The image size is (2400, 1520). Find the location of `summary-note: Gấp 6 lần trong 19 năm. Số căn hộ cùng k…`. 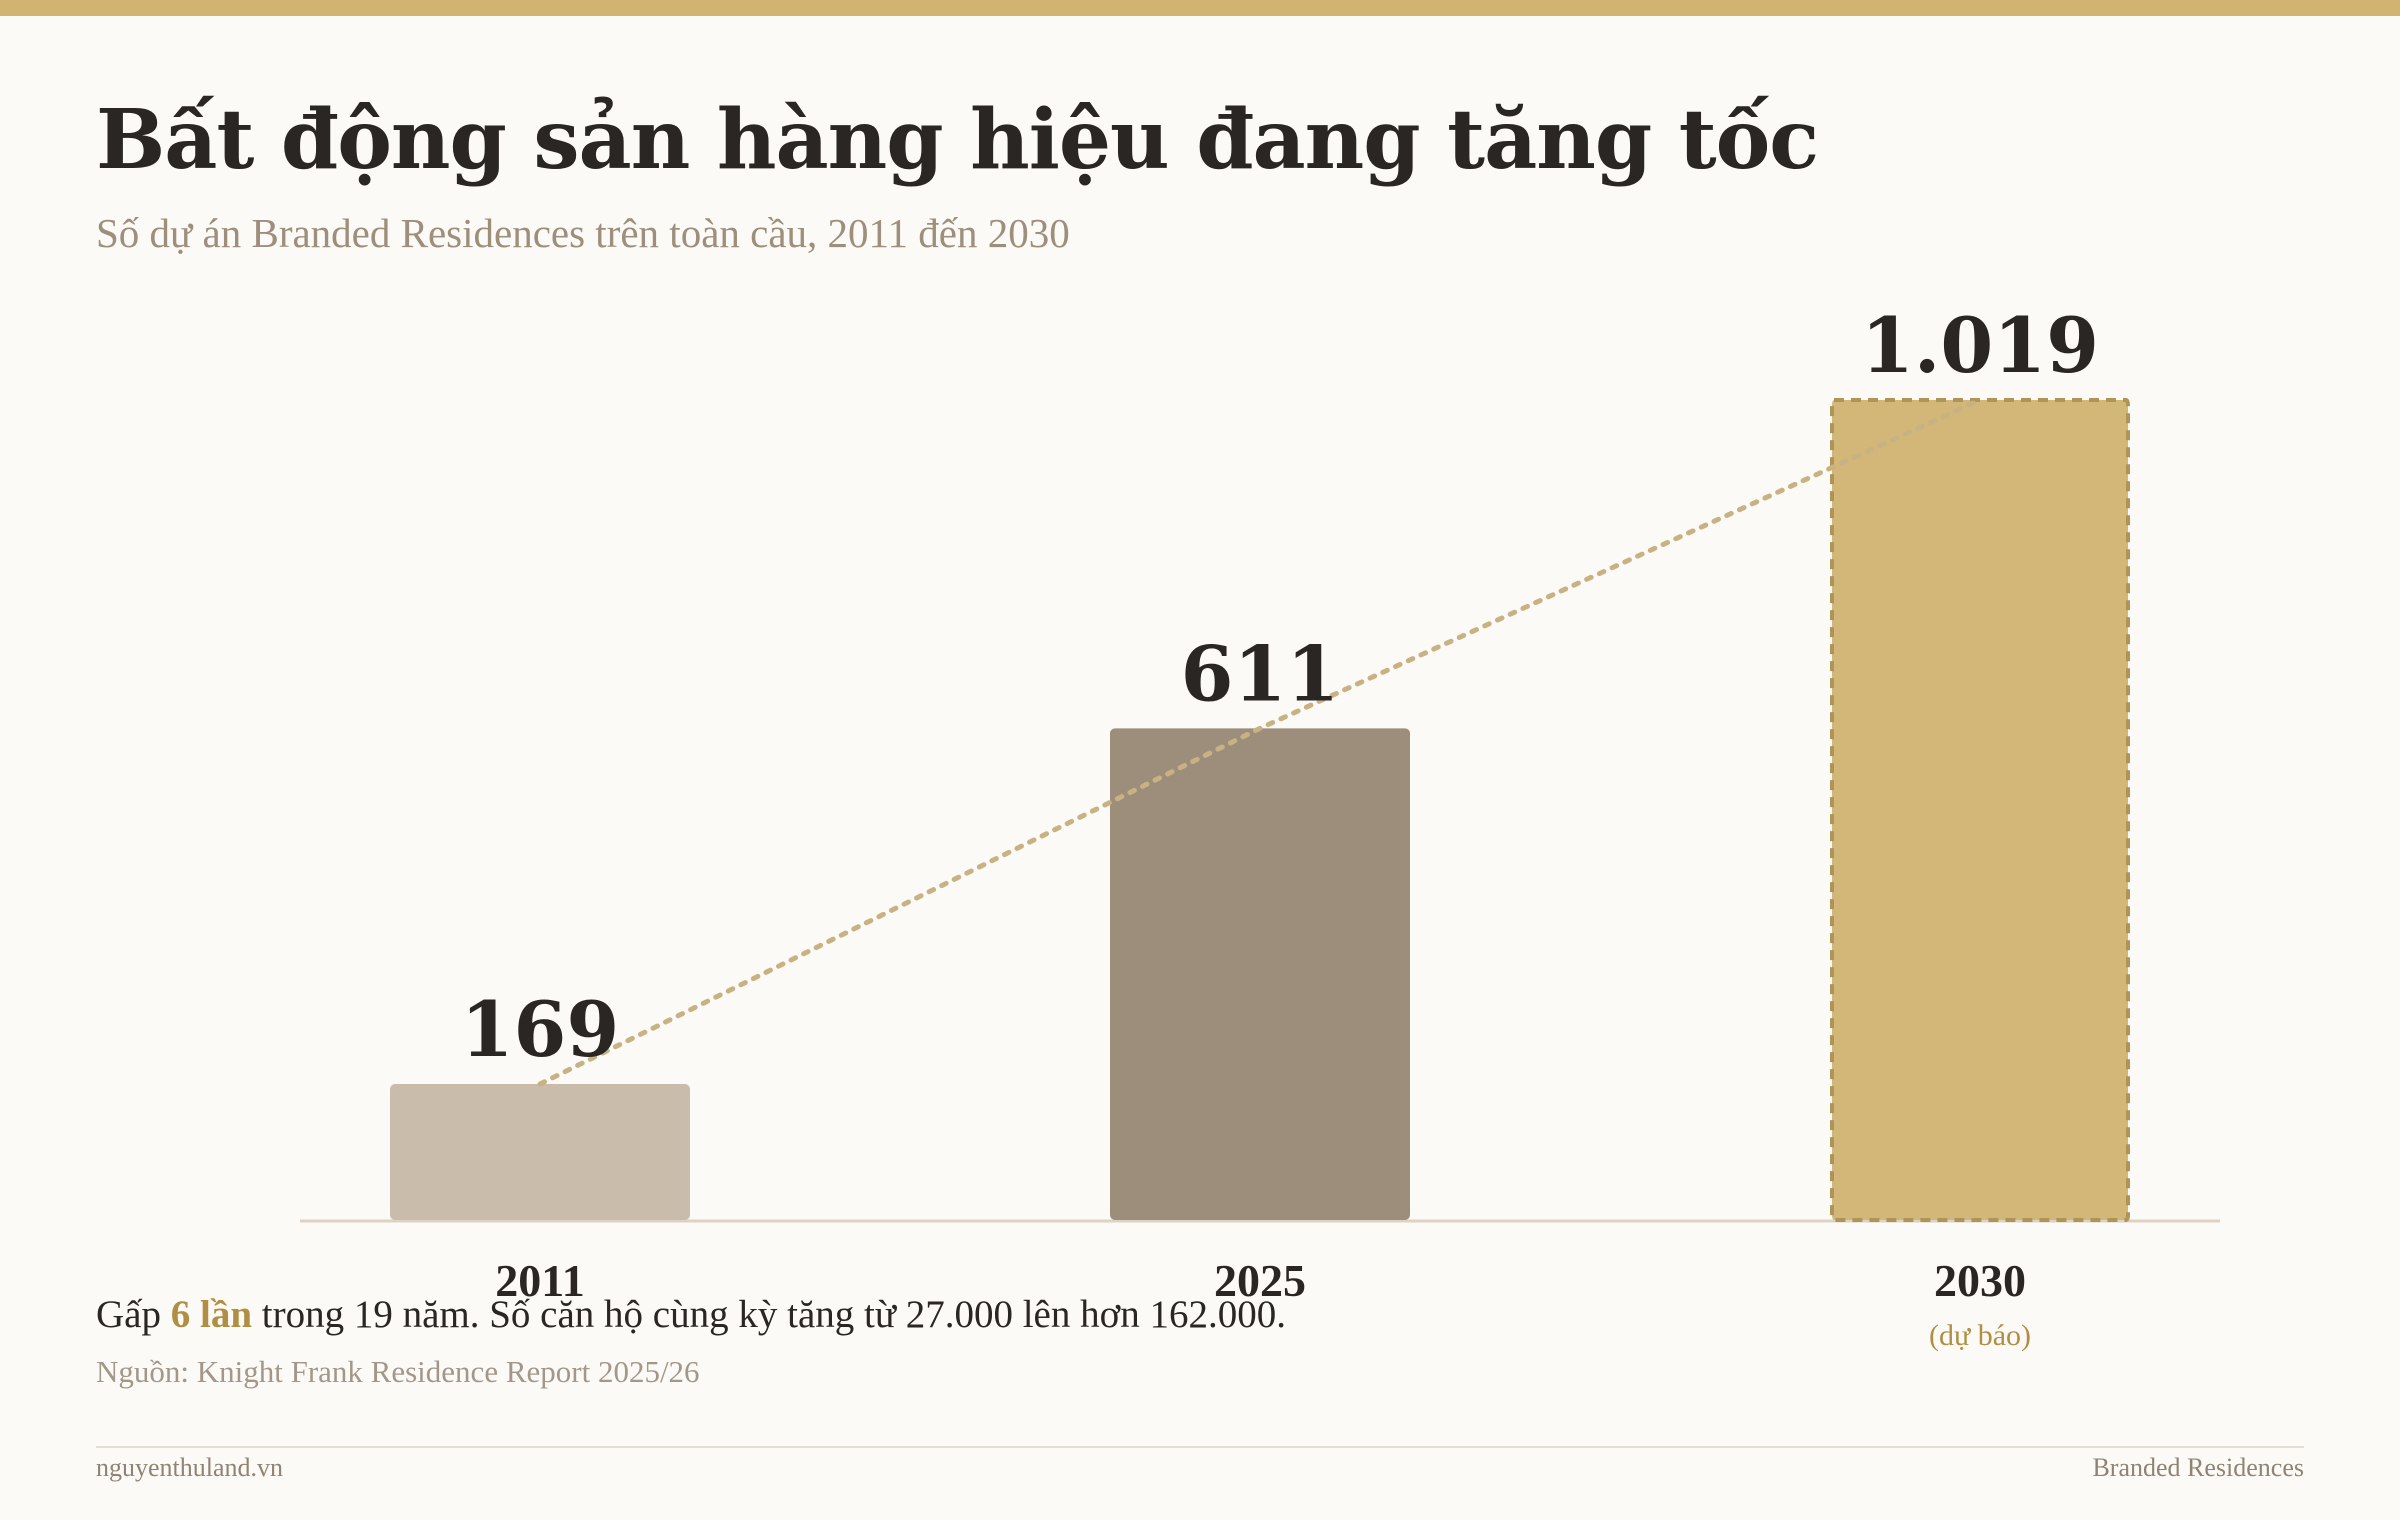

summary-note: Gấp 6 lần trong 19 năm. Số căn hộ cùng k… is located at coordinates (691, 1315).